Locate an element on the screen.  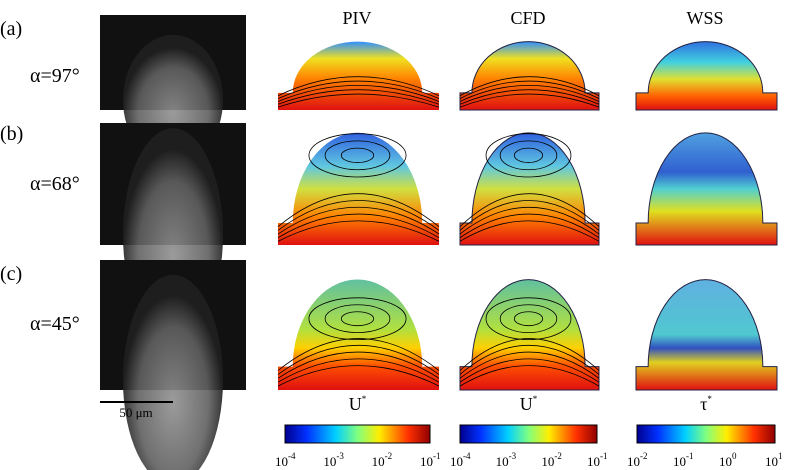
angle-label: α=97° is located at coordinates (55, 76).